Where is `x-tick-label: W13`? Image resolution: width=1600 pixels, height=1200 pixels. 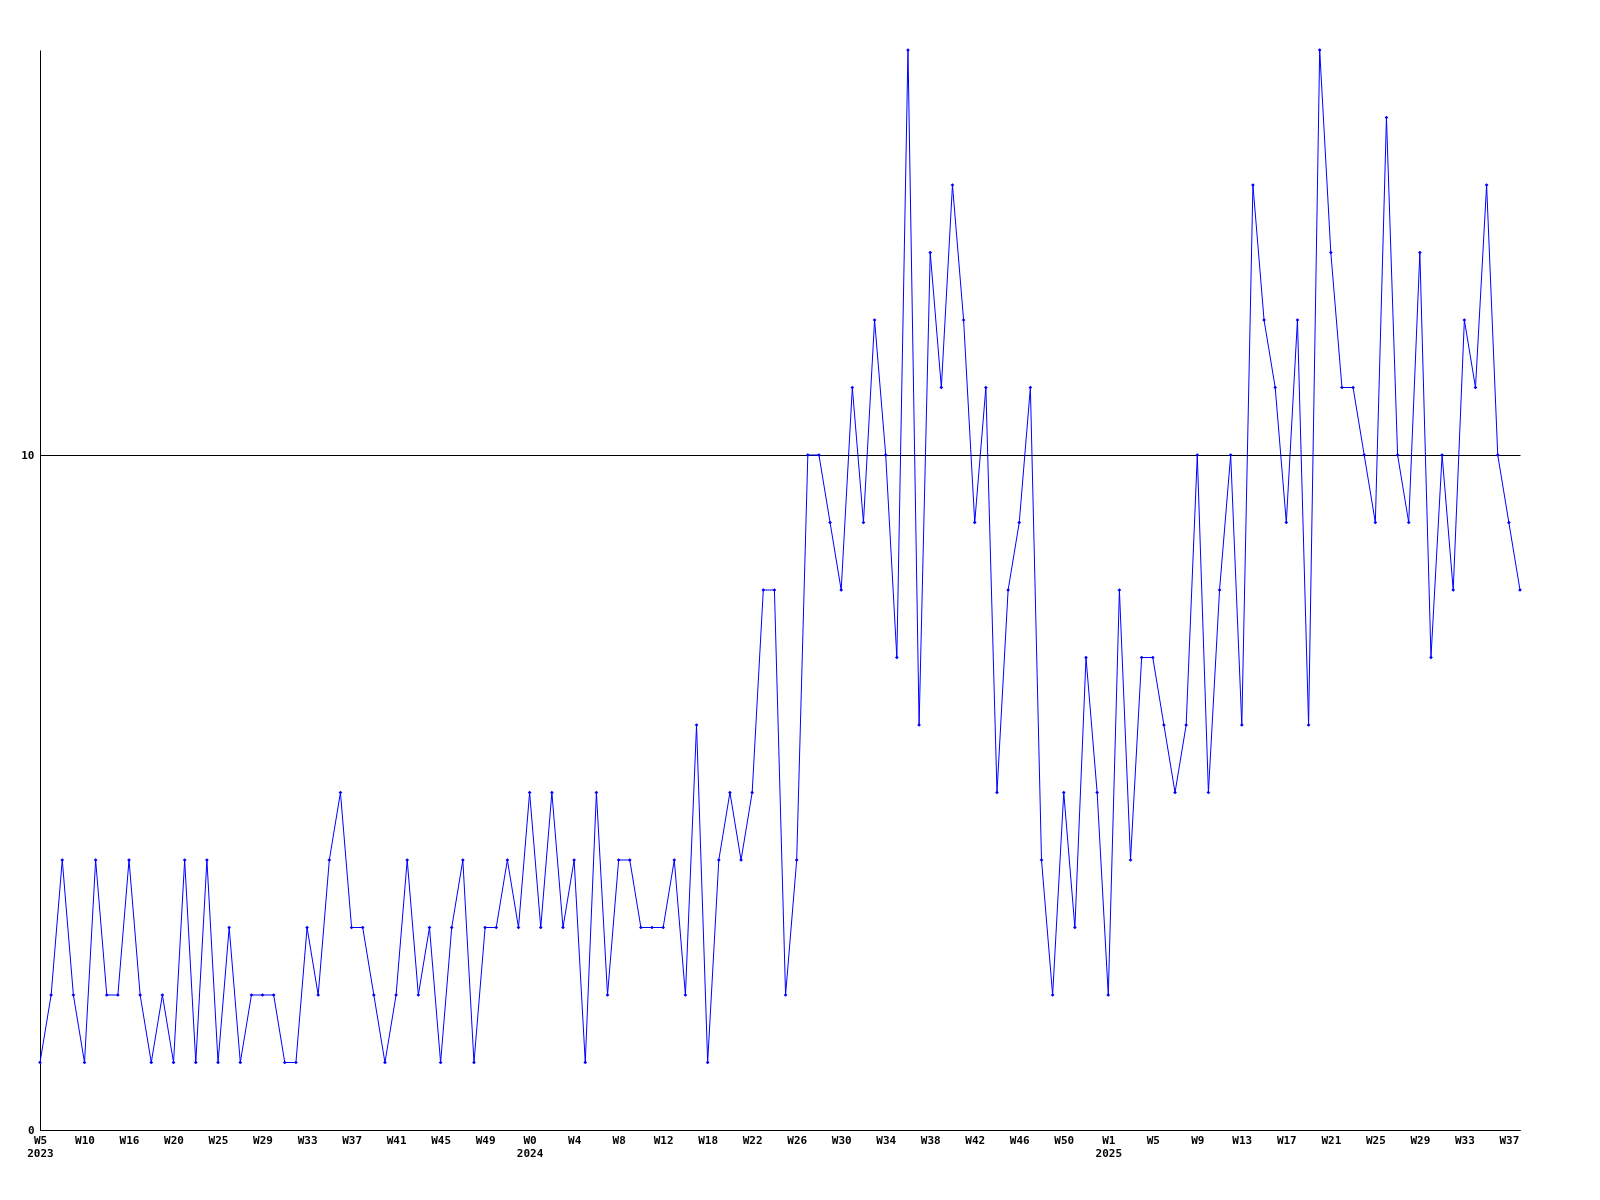 x-tick-label: W13 is located at coordinates (1242, 1140).